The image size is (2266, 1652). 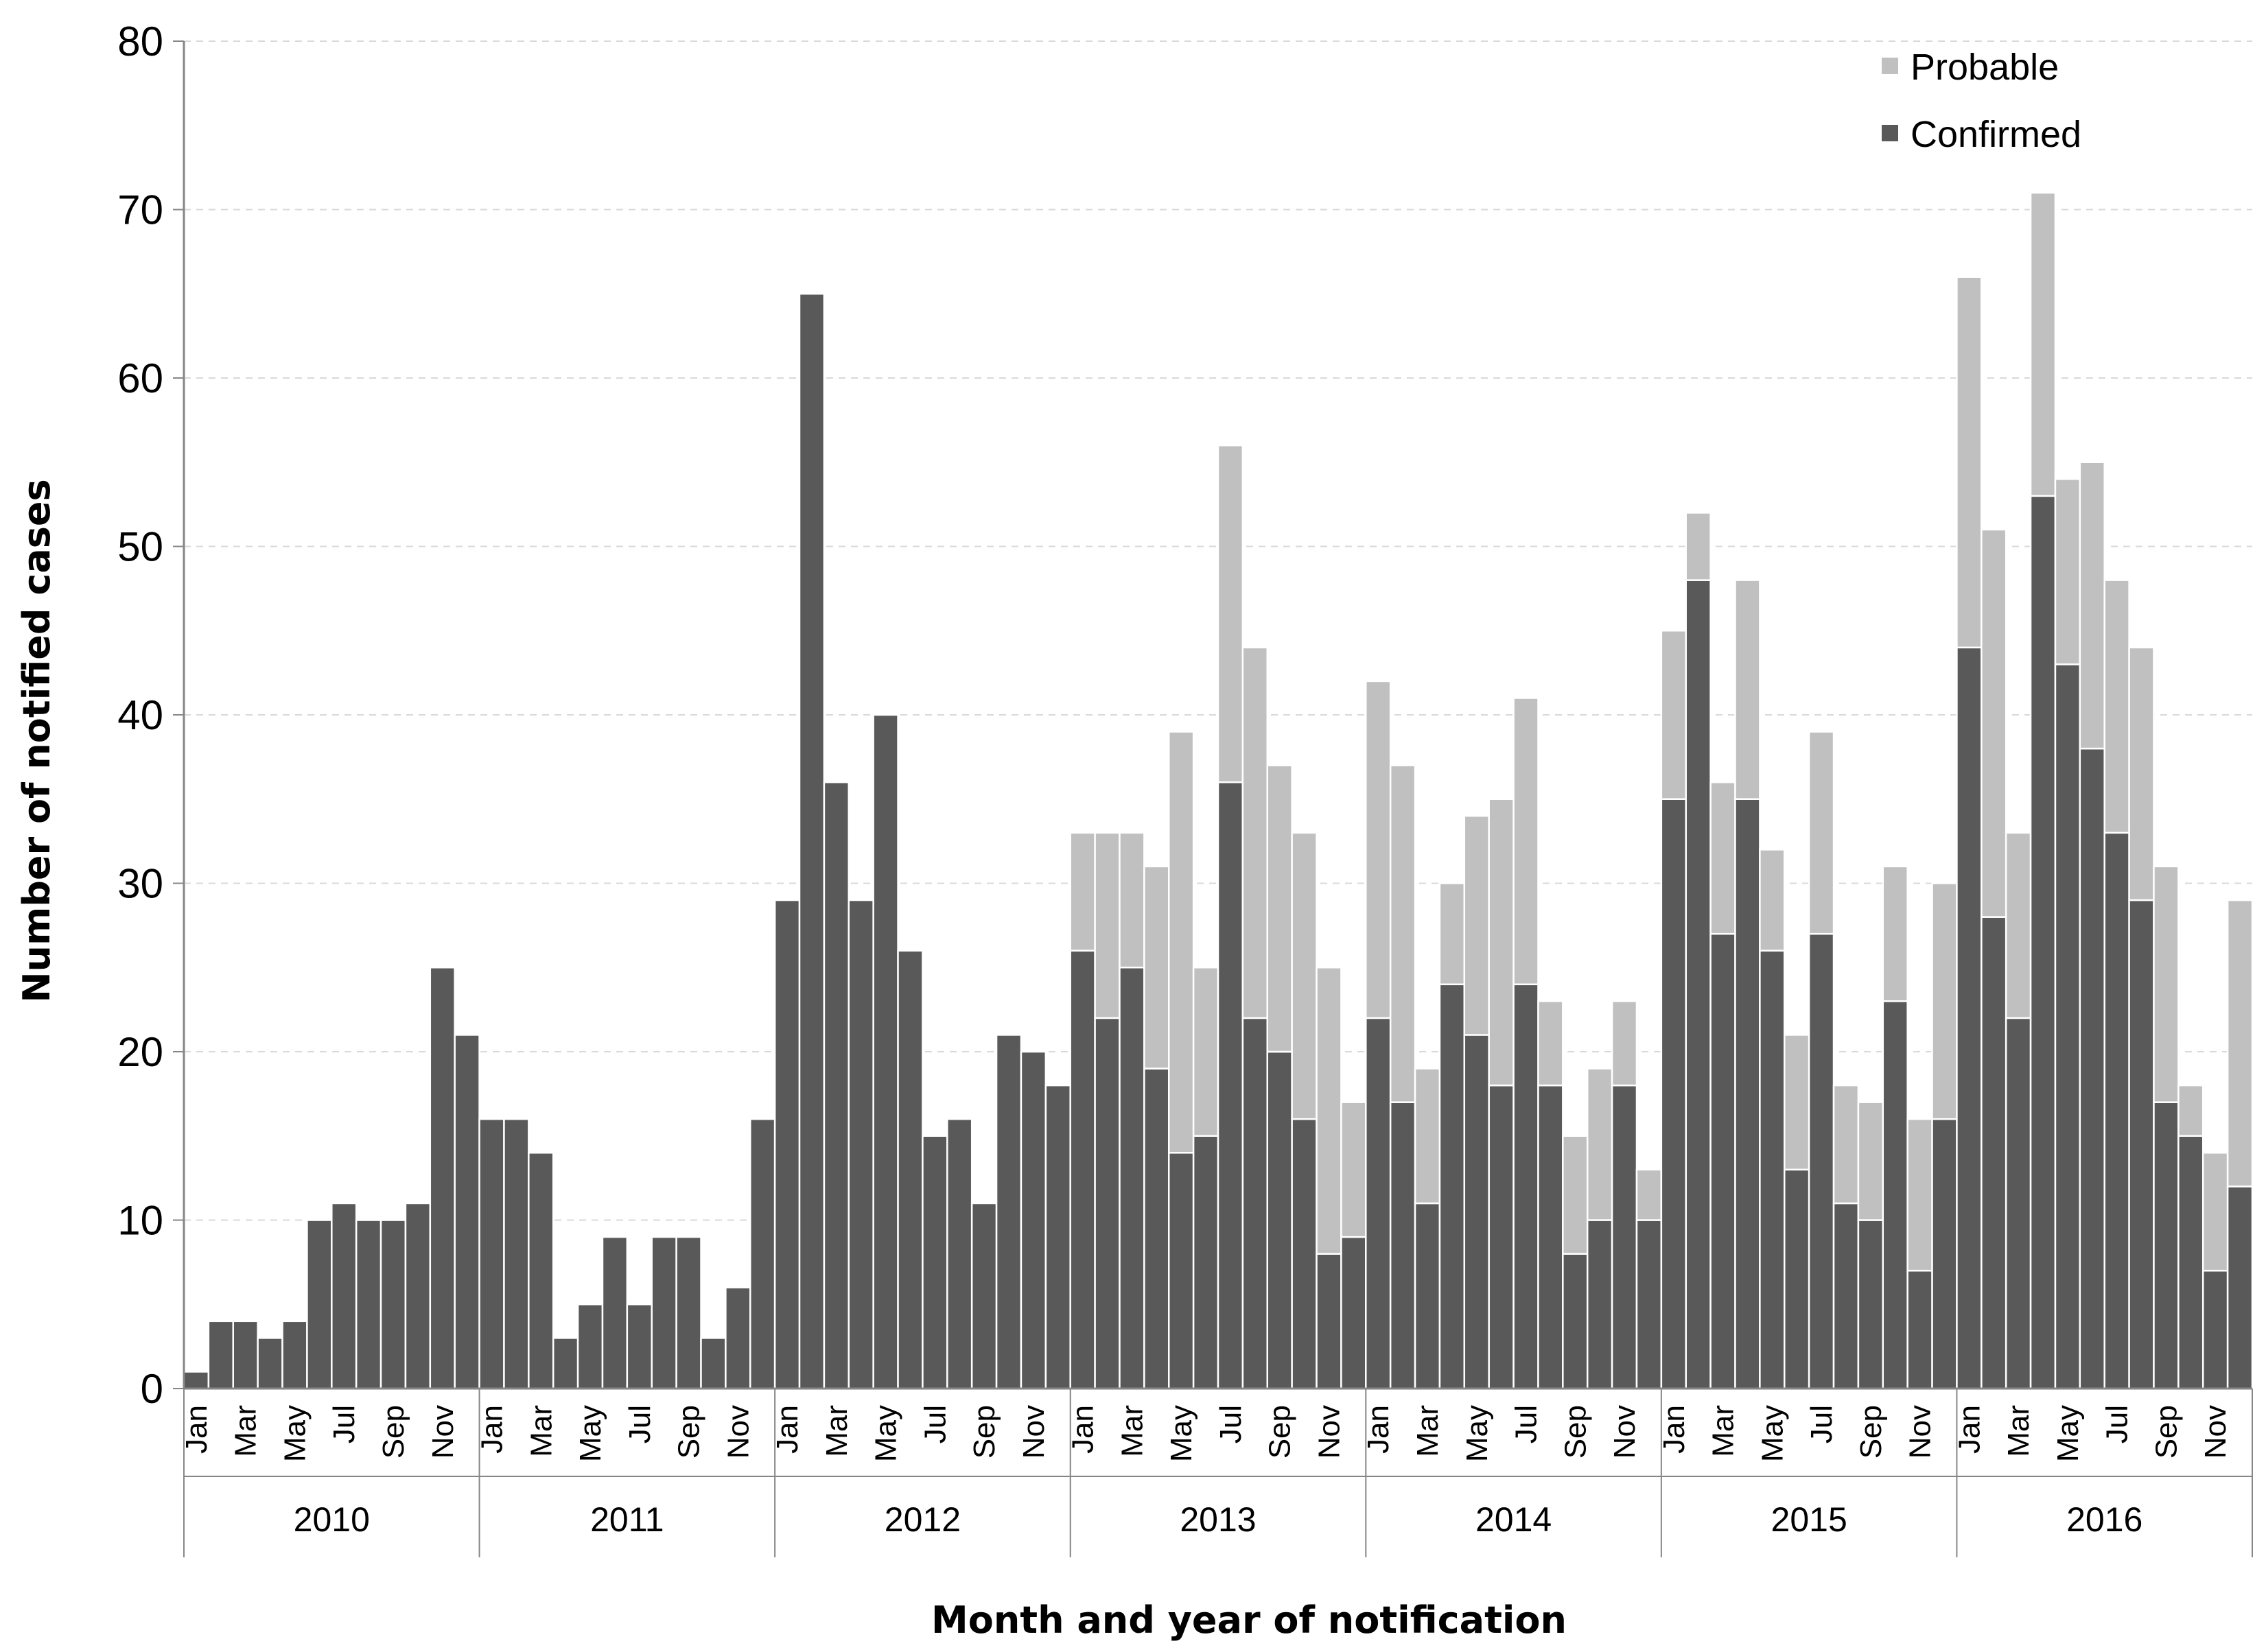 What do you see at coordinates (1996, 134) in the screenshot?
I see `legend-label-confirmed: Confirmed` at bounding box center [1996, 134].